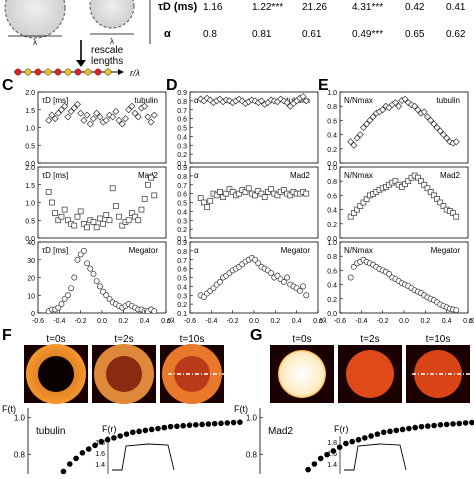 This screenshot has height=479, width=474. I want to click on rescale-label-2: lengths, so click(107, 61).